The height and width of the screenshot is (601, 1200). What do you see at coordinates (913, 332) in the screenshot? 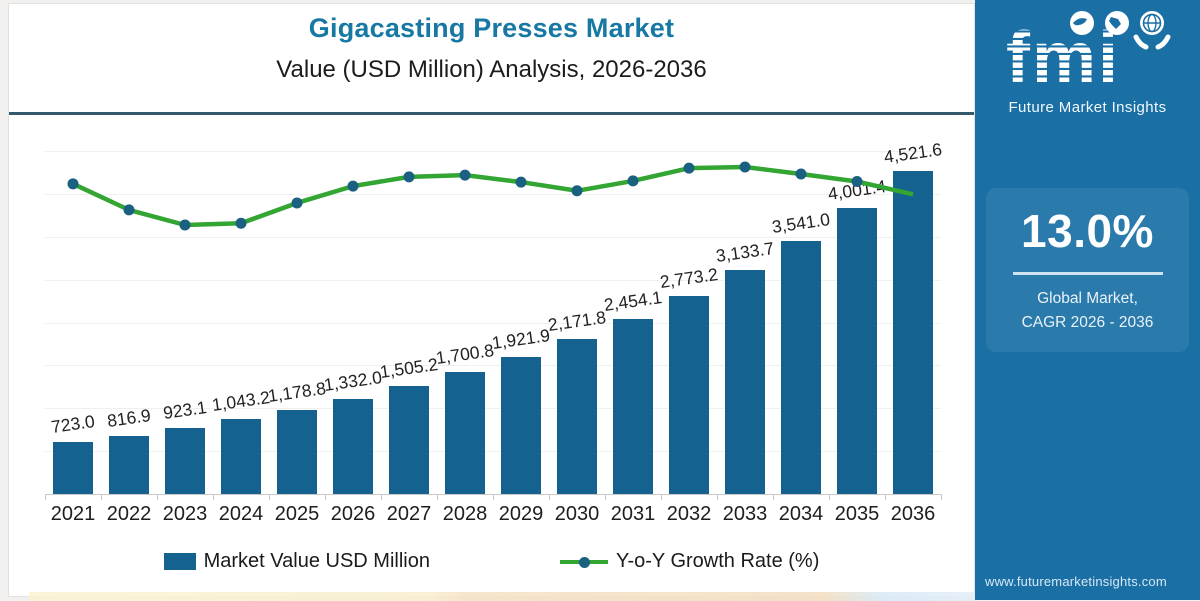
I see `bar-2036` at bounding box center [913, 332].